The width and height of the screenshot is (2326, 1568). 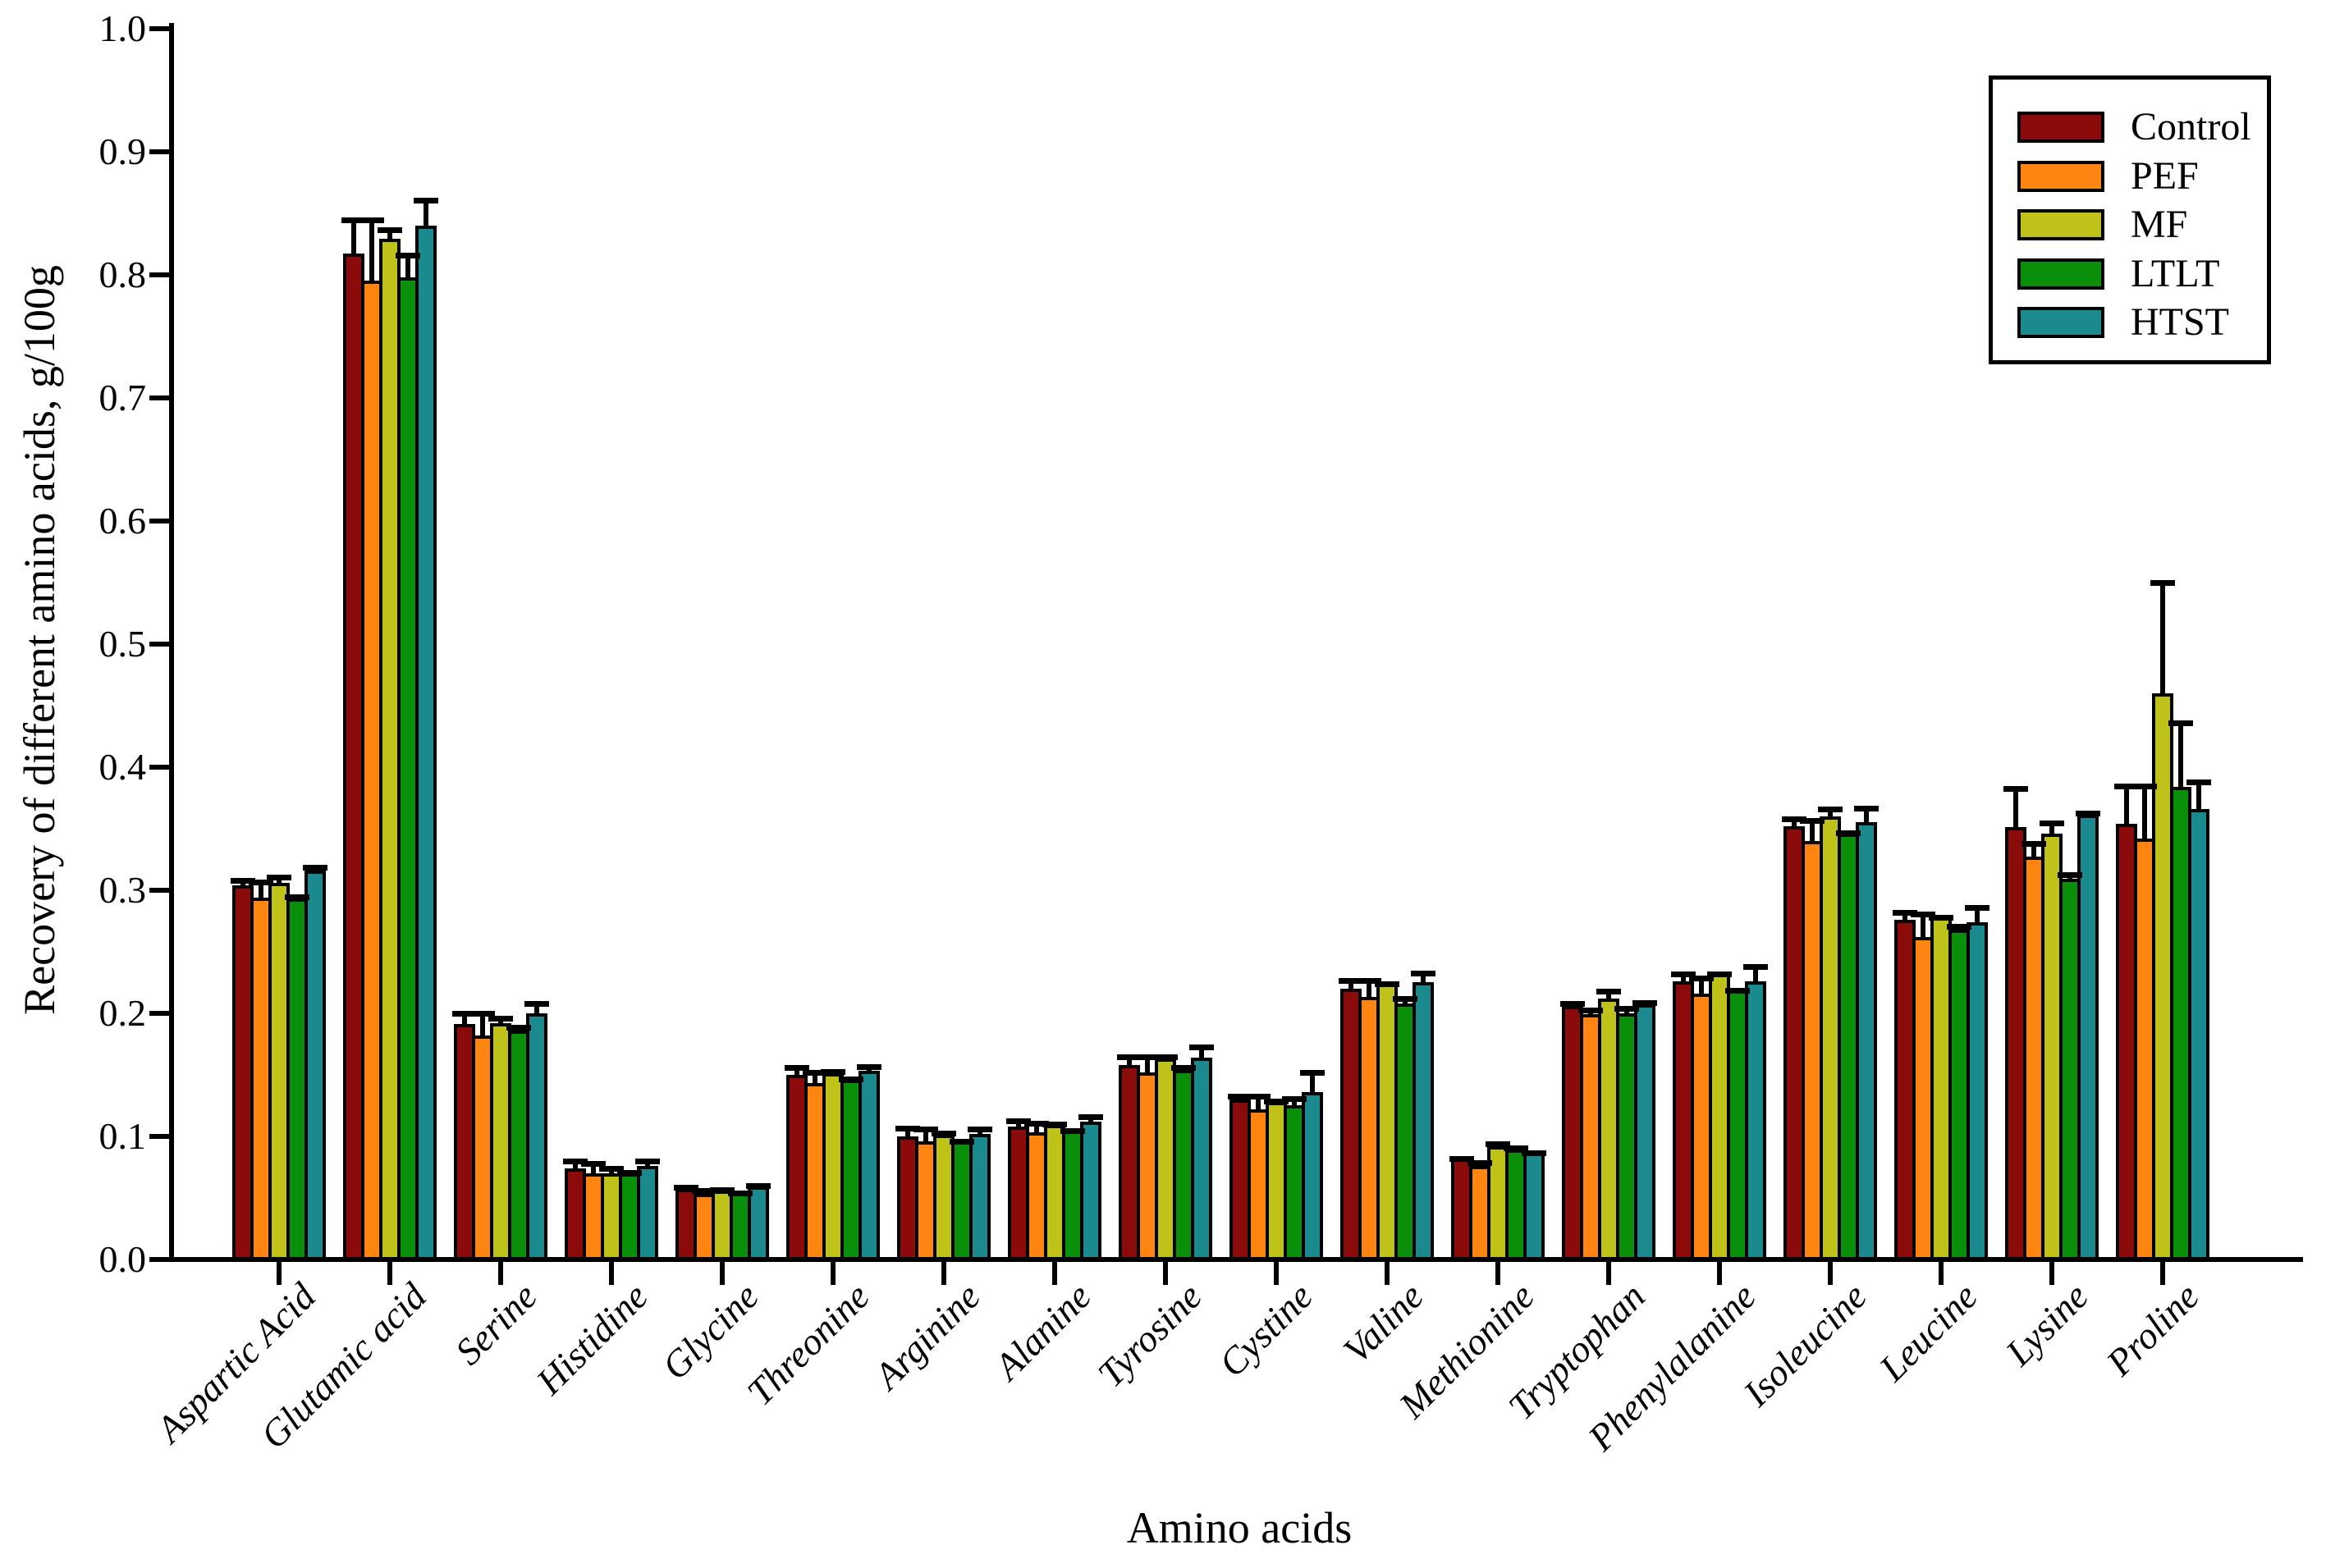 I want to click on legend-label-mf: MF, so click(x=2159, y=224).